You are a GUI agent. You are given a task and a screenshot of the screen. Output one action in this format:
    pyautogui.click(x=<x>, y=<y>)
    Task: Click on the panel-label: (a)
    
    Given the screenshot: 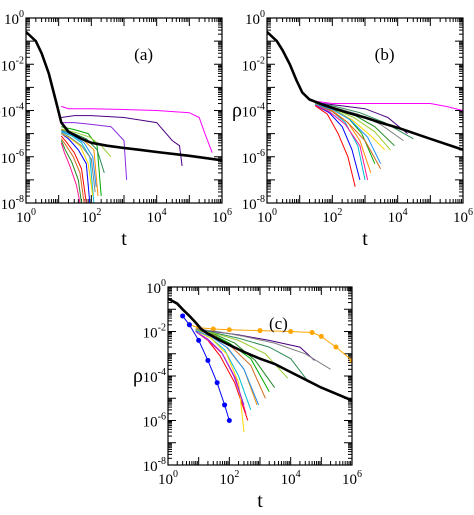 What is the action you would take?
    pyautogui.click(x=143, y=54)
    